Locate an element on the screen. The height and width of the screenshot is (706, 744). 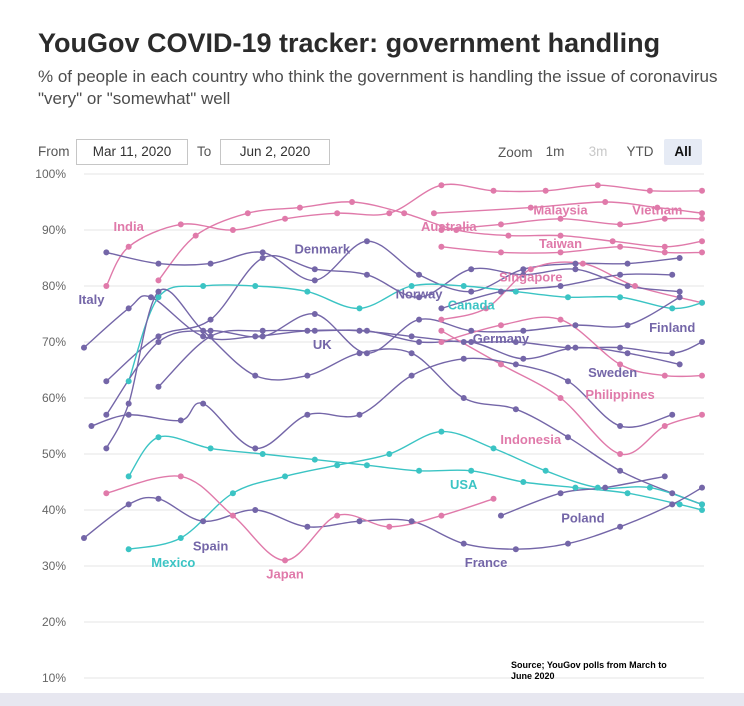
zoom-1m-button: 1m is located at coordinates (555, 151).